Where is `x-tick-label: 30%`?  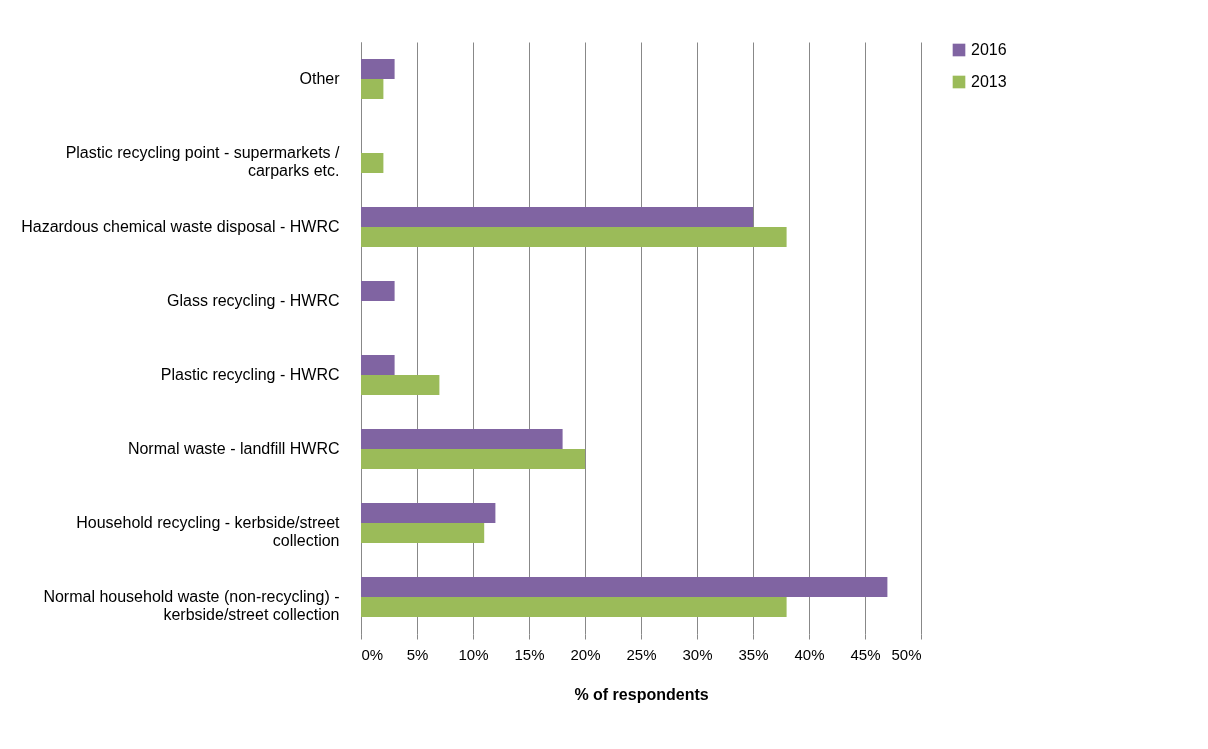 x-tick-label: 30% is located at coordinates (697, 654).